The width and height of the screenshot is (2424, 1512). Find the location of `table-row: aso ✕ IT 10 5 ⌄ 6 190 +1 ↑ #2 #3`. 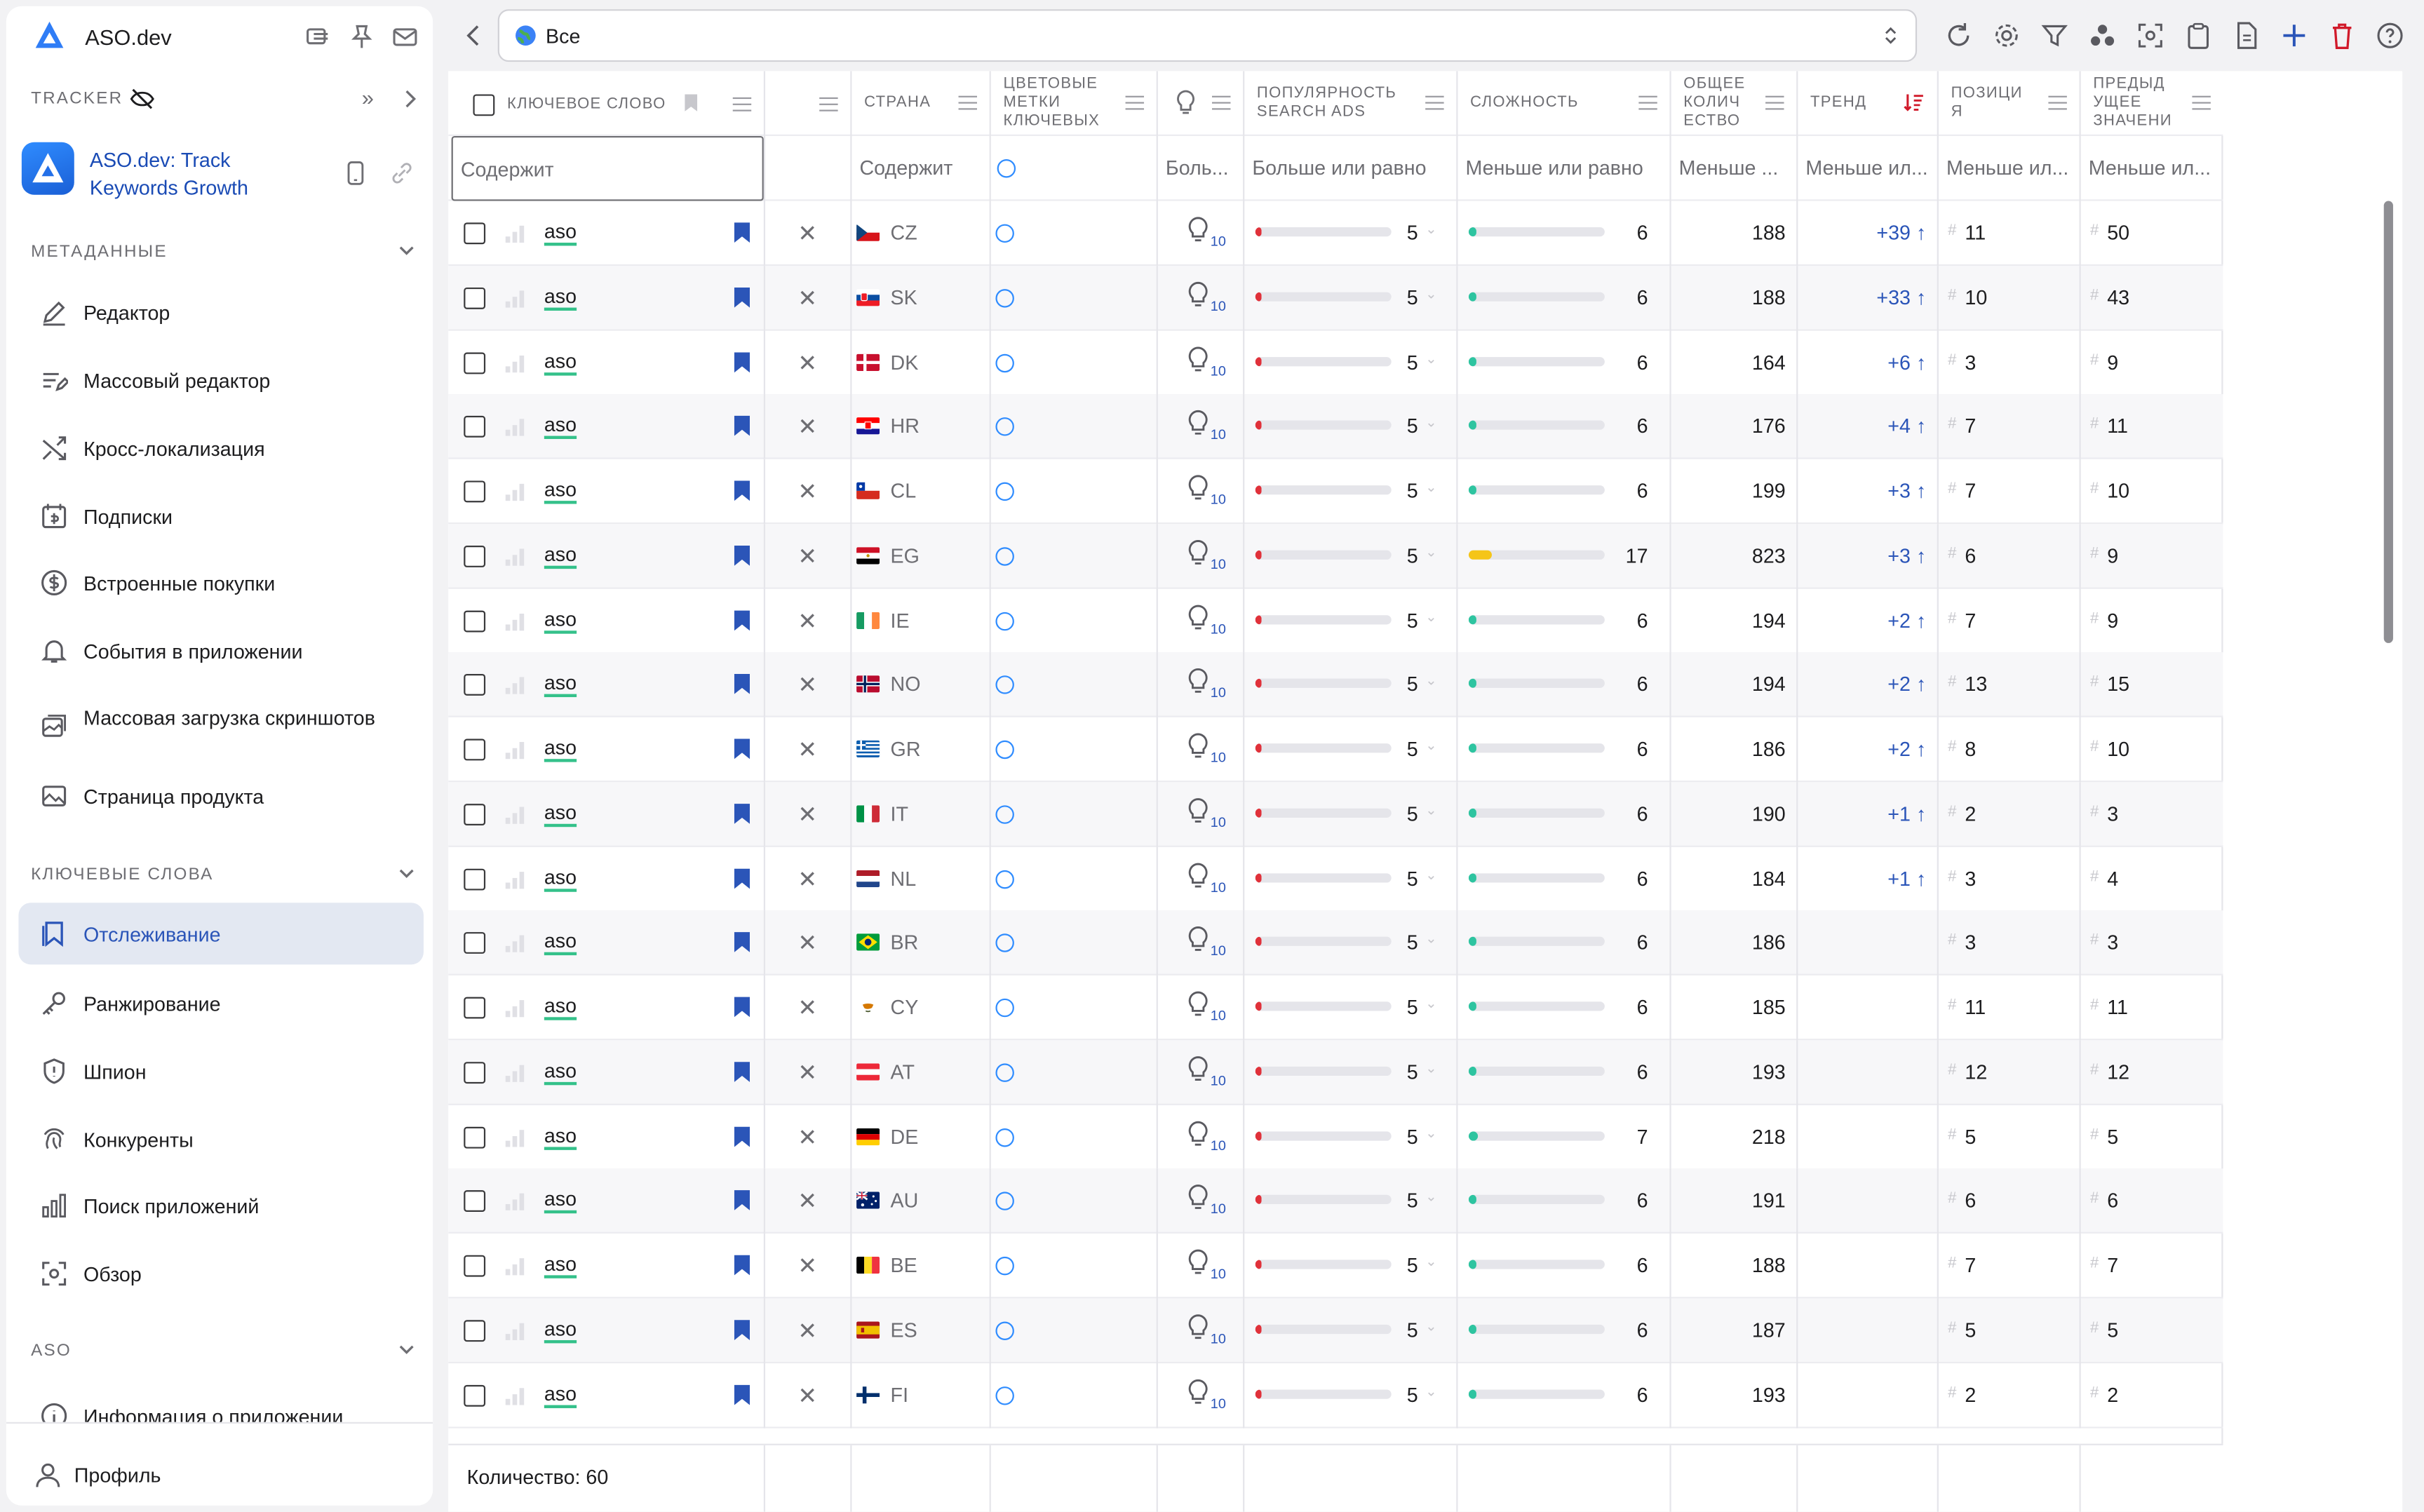

table-row: aso ✕ IT 10 5 ⌄ 6 190 +1 ↑ #2 #3 is located at coordinates (1335, 814).